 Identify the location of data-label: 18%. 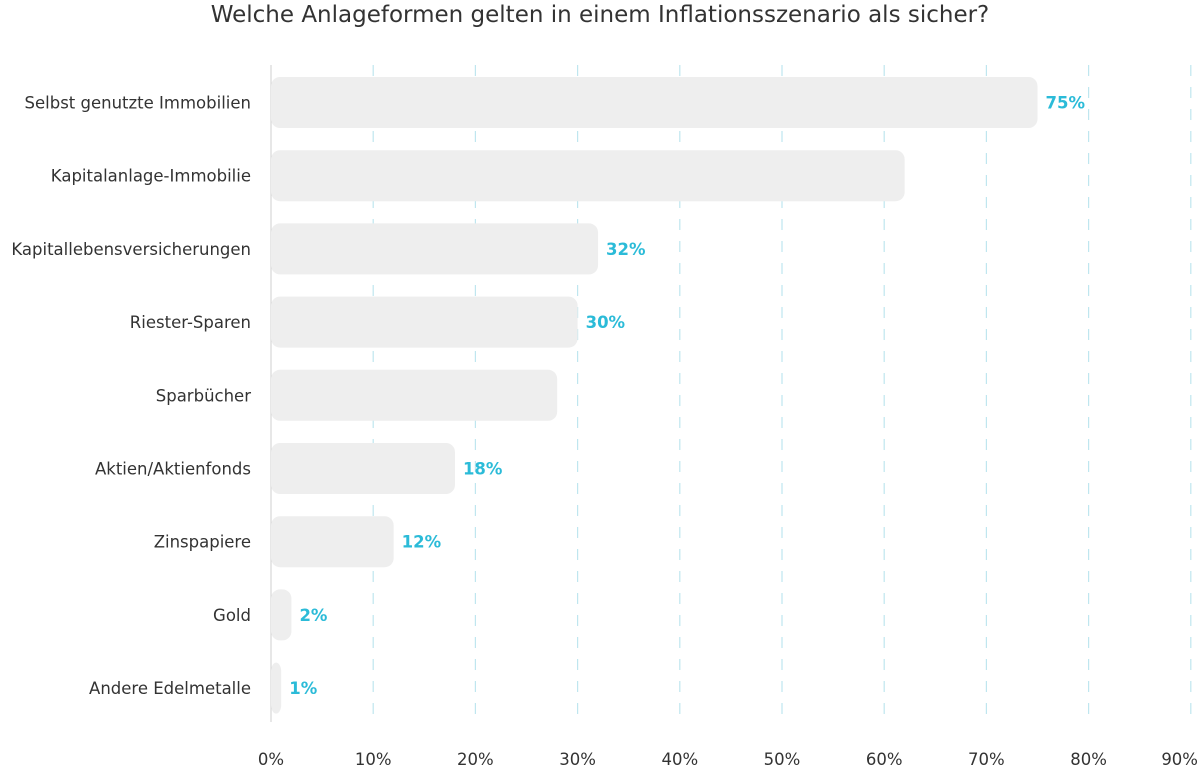
(483, 469).